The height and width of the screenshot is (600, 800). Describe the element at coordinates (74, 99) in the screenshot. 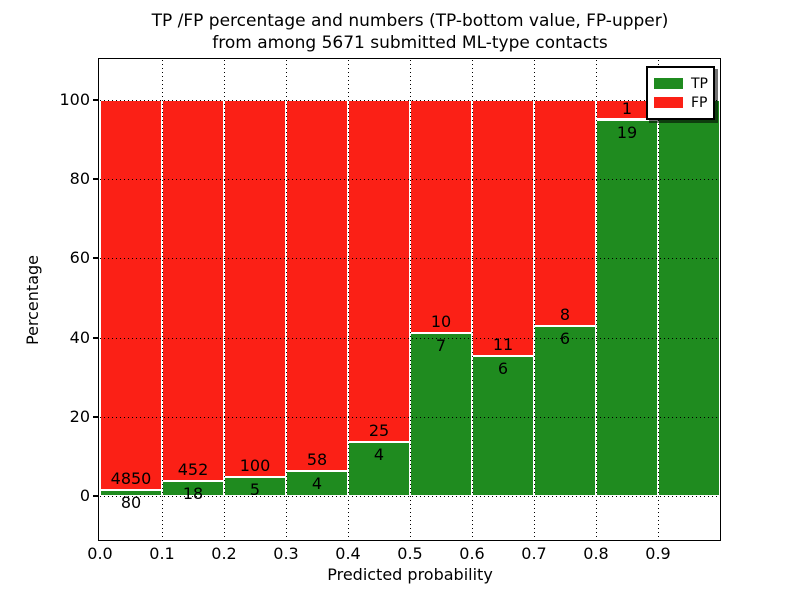

I see `y-tick-label: 100` at that location.